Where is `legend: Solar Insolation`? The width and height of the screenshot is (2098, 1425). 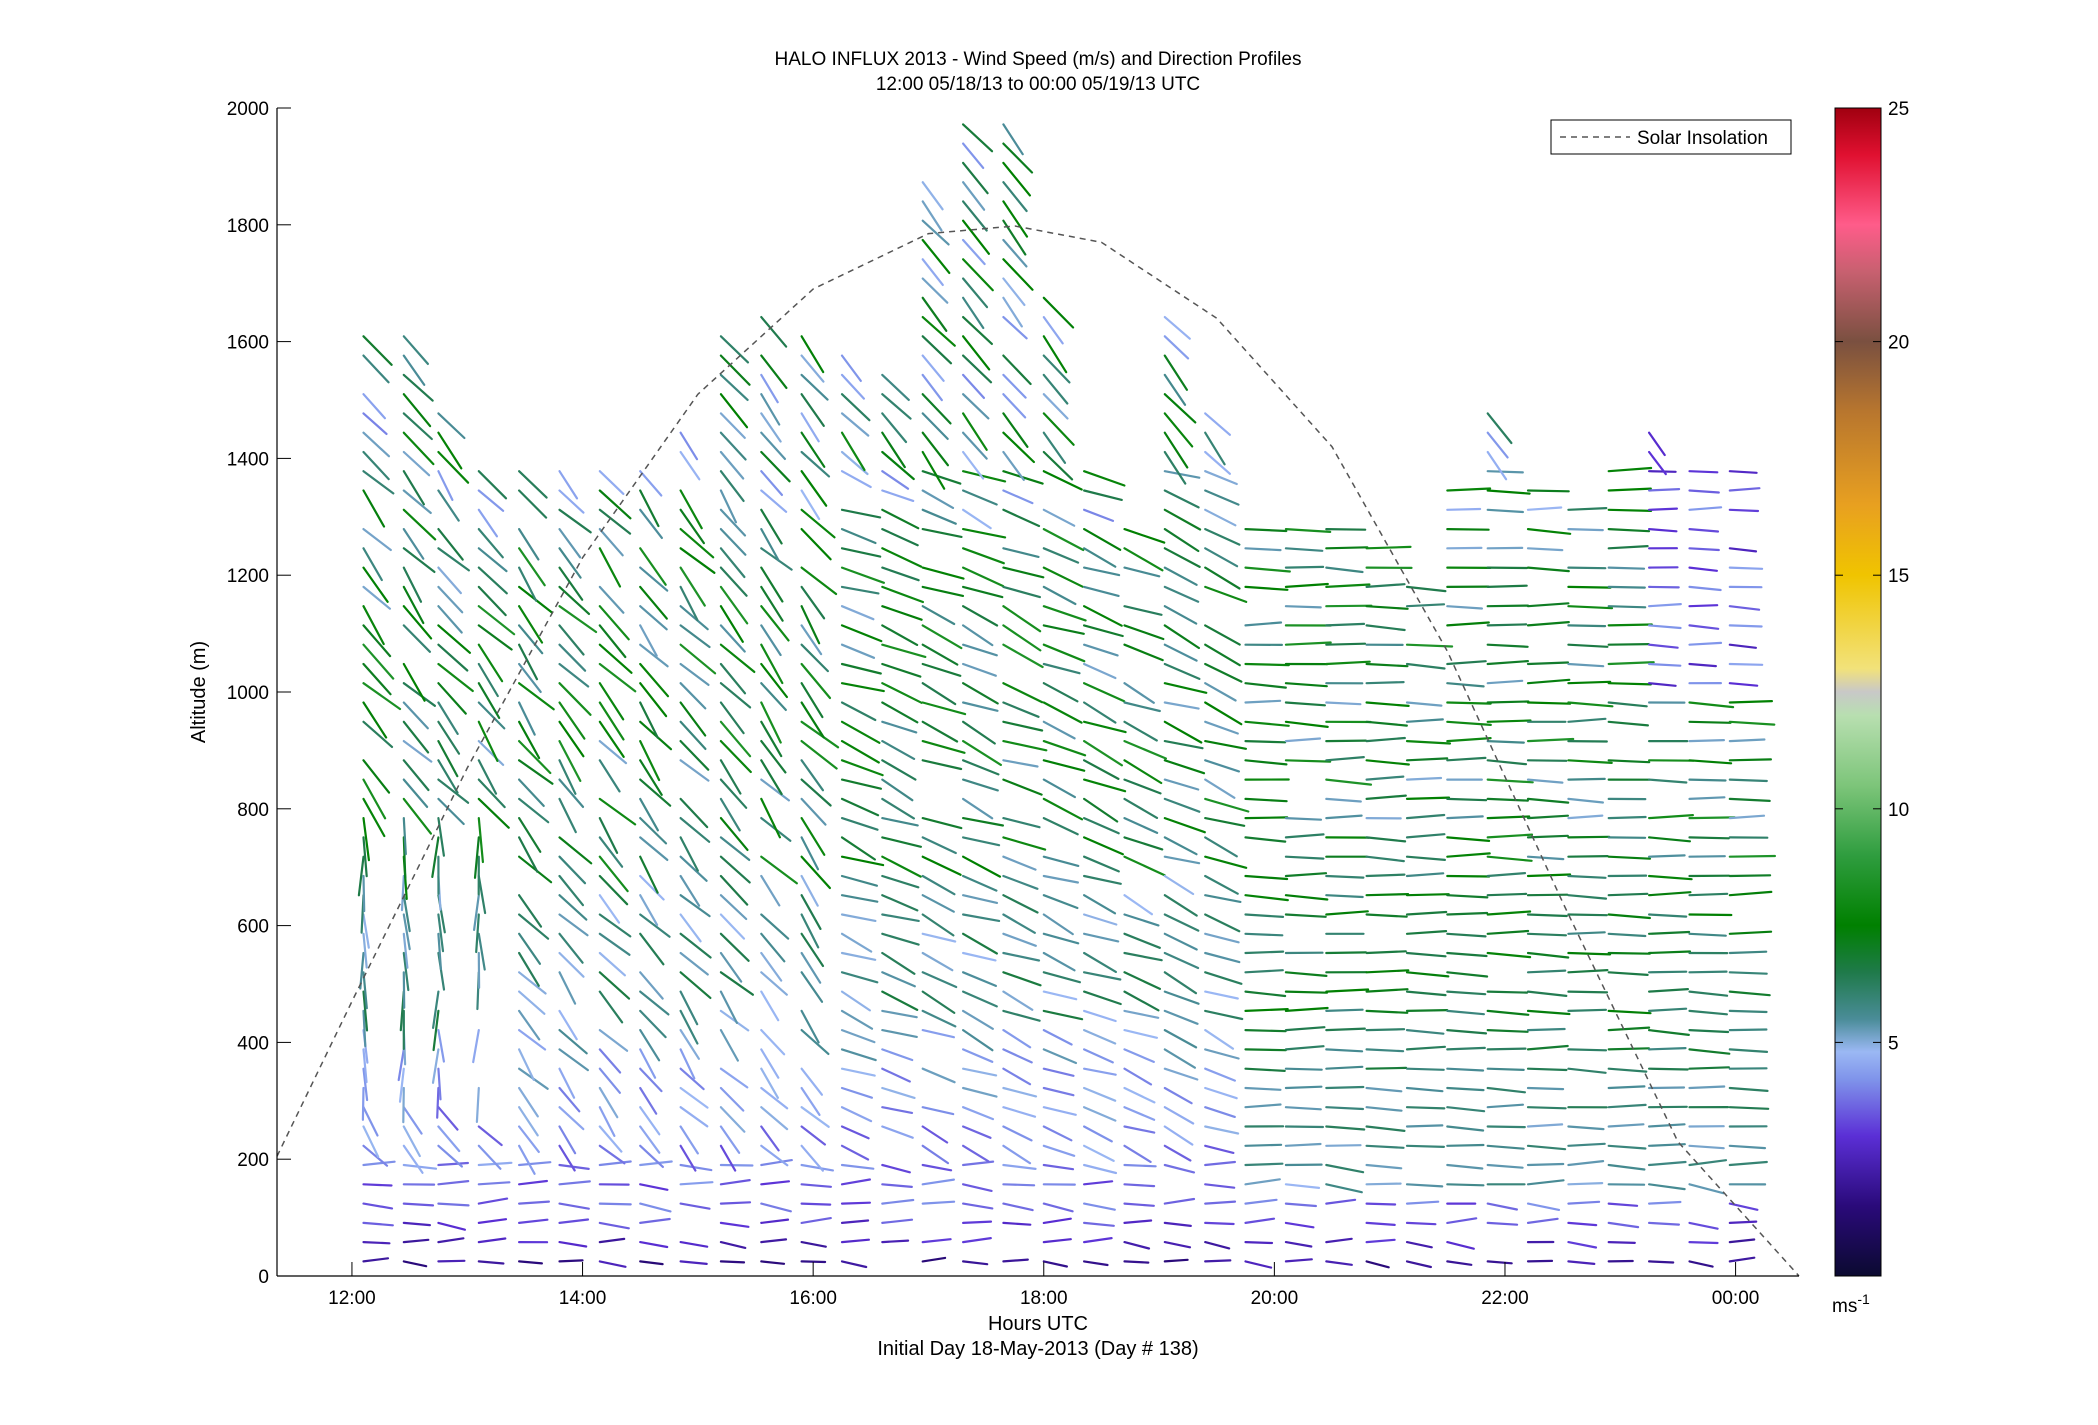
legend: Solar Insolation is located at coordinates (1671, 137).